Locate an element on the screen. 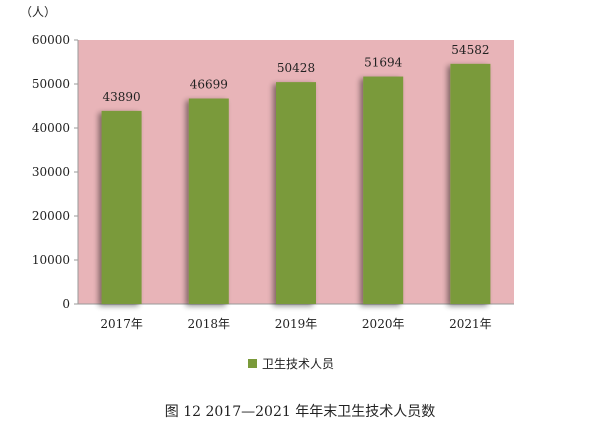 This screenshot has height=433, width=600. x-category-label: 2021年 is located at coordinates (470, 324).